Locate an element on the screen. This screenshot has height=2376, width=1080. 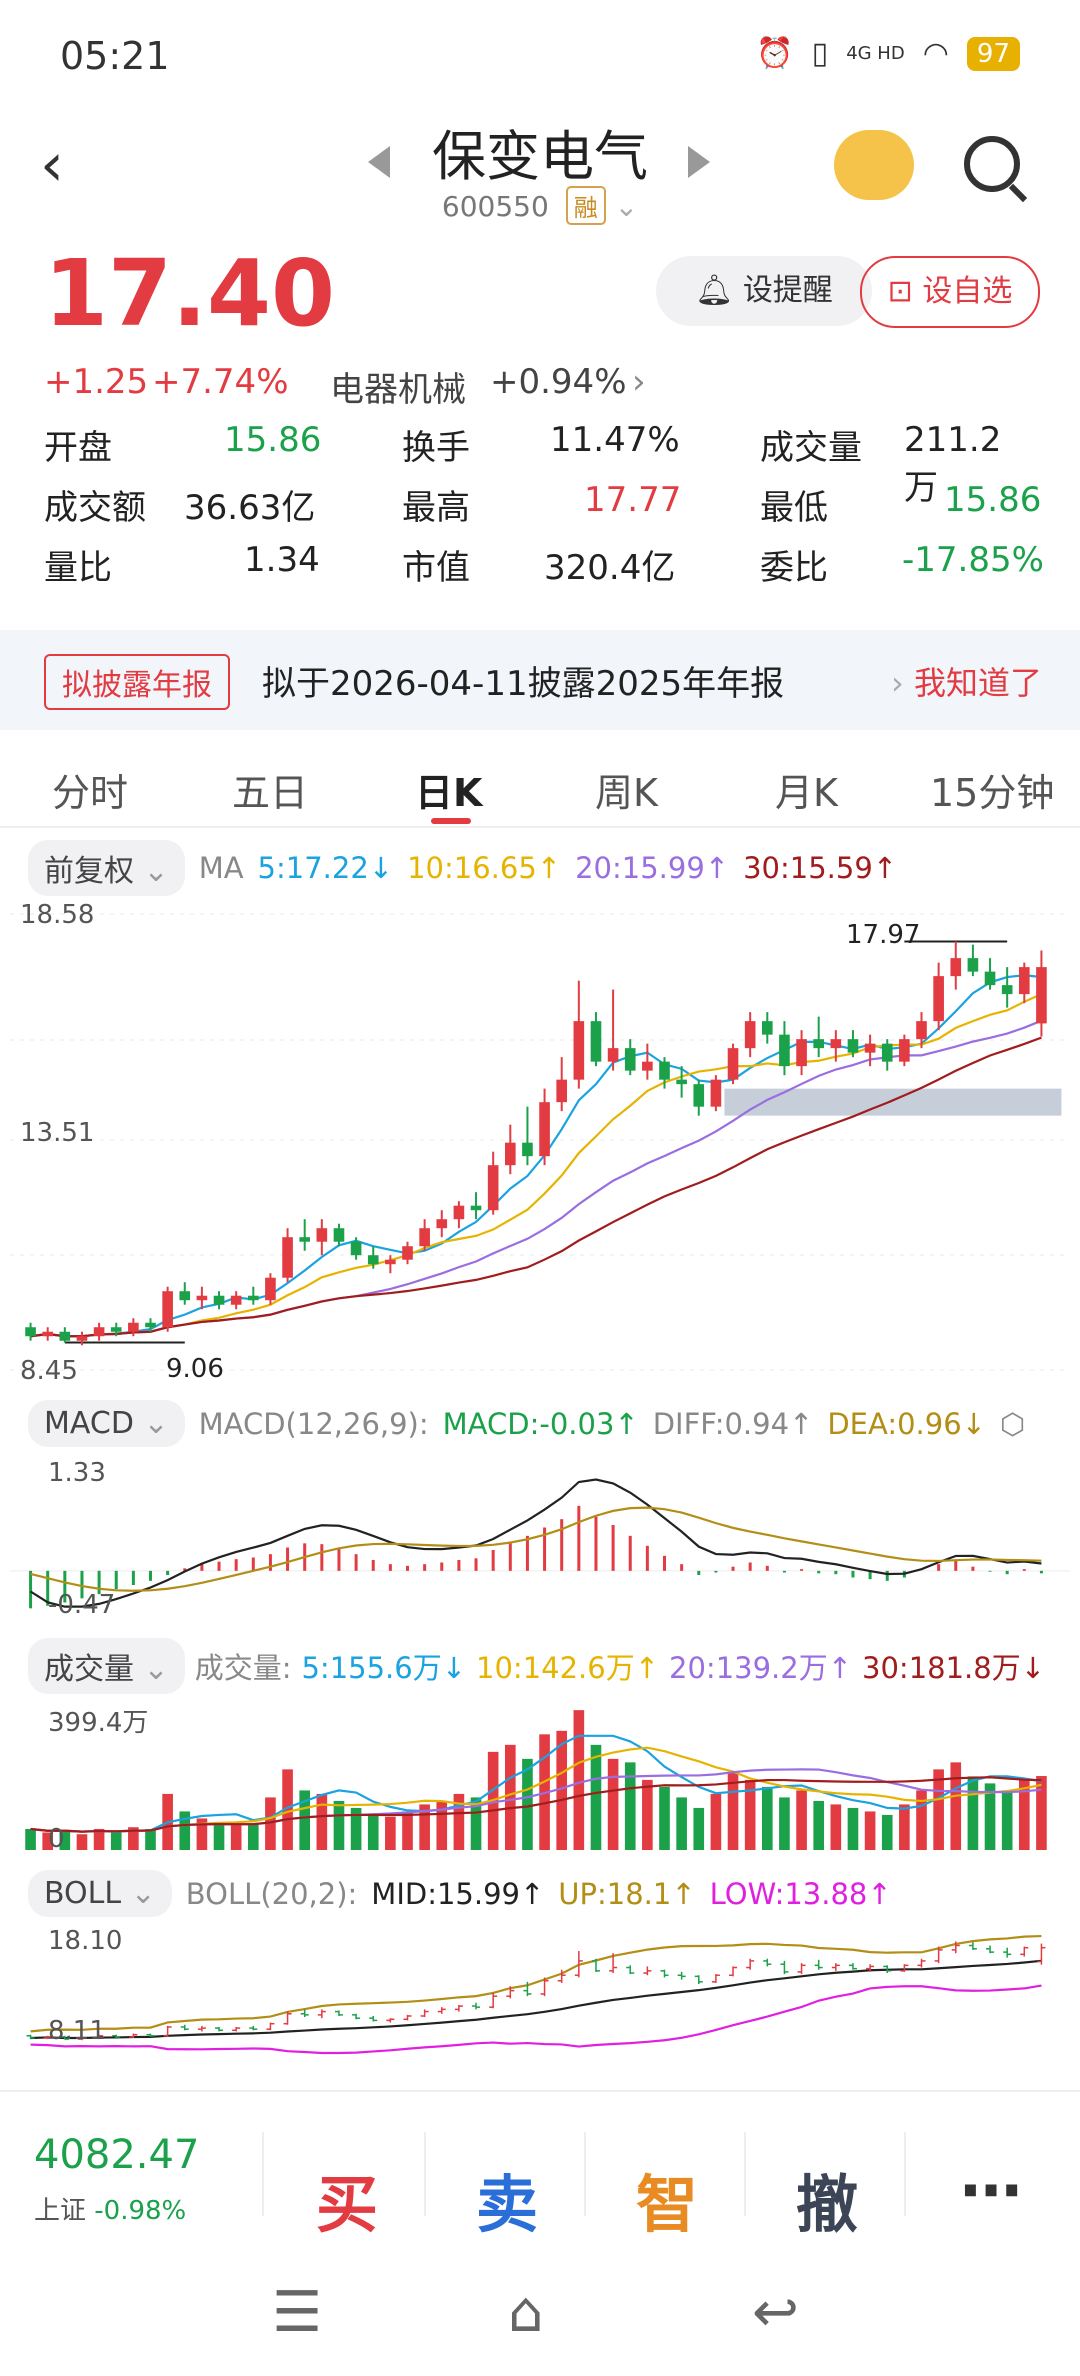
index-value: 4082.47 is located at coordinates (117, 2155).